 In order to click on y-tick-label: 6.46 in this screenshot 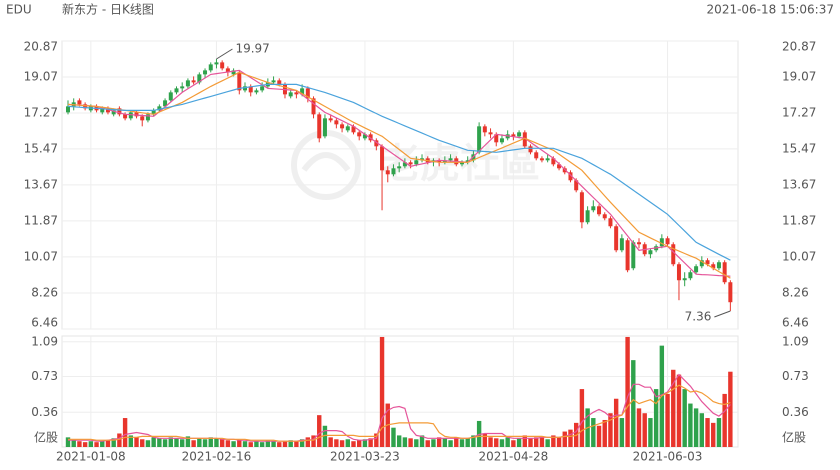, I will do `click(44, 323)`.